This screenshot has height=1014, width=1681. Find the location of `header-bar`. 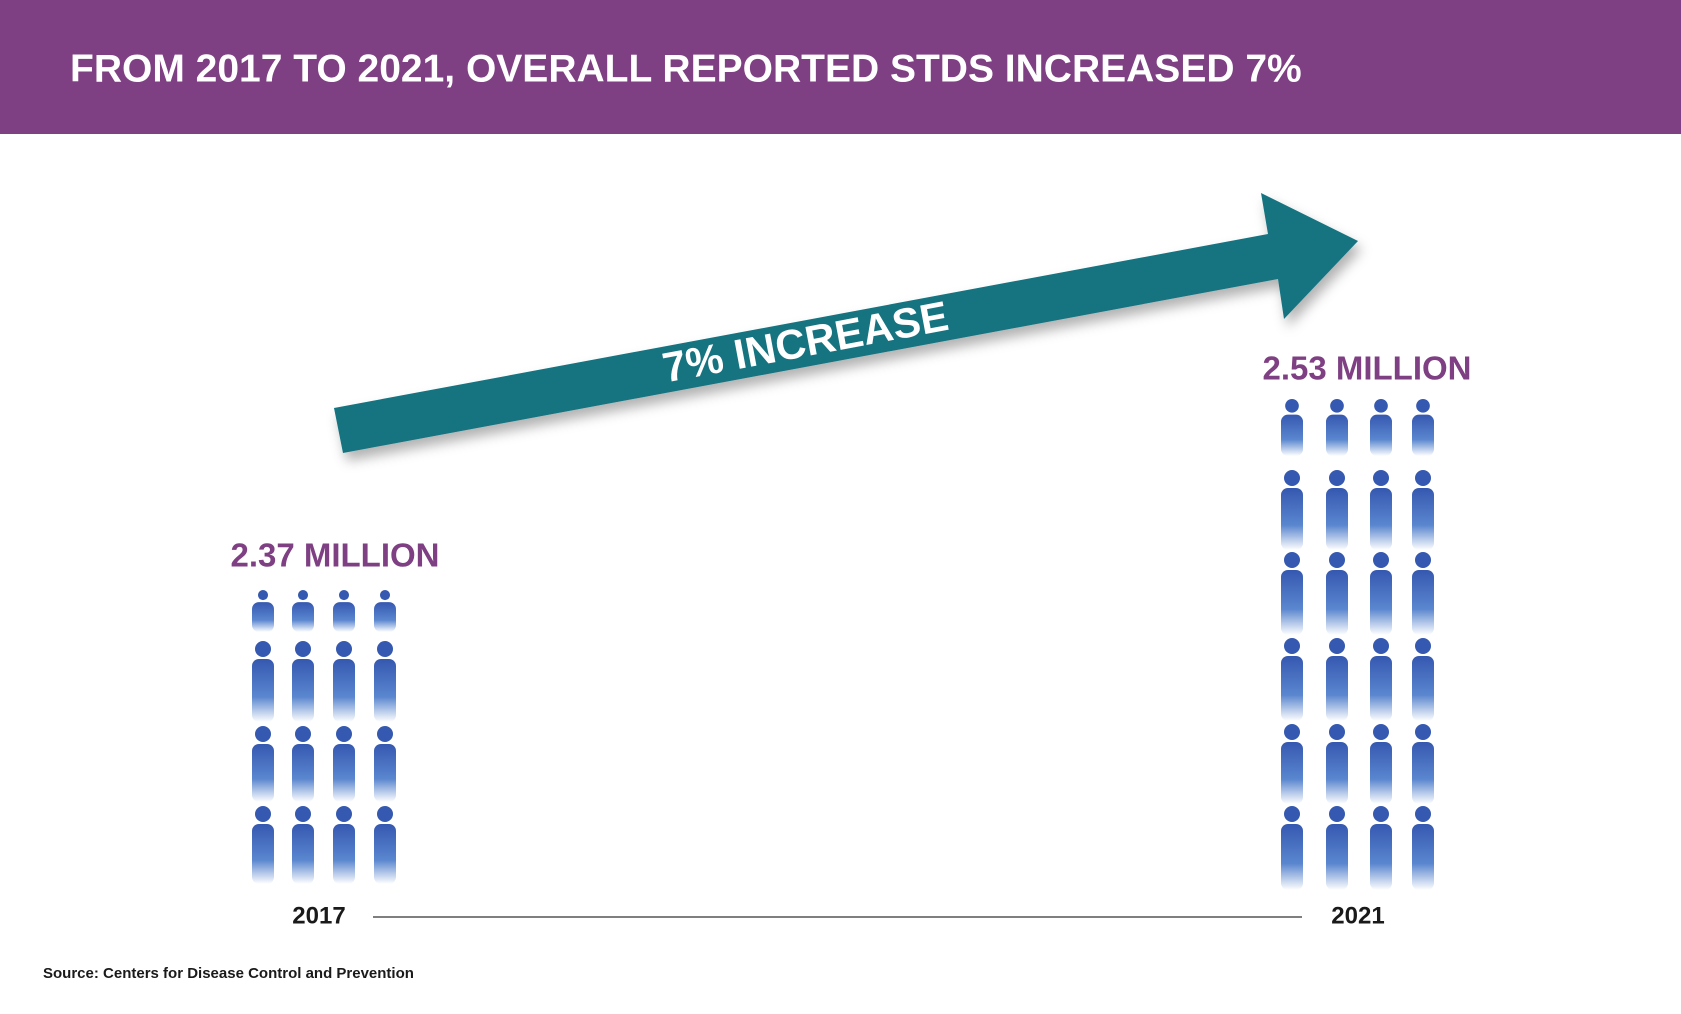

header-bar is located at coordinates (840, 67).